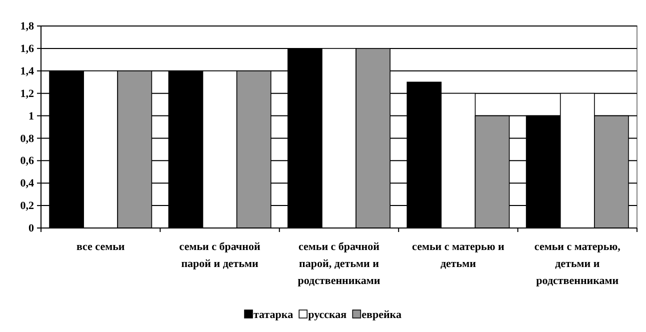 This screenshot has height=332, width=646. What do you see at coordinates (382, 315) in the screenshot?
I see `legend-label: еврейка` at bounding box center [382, 315].